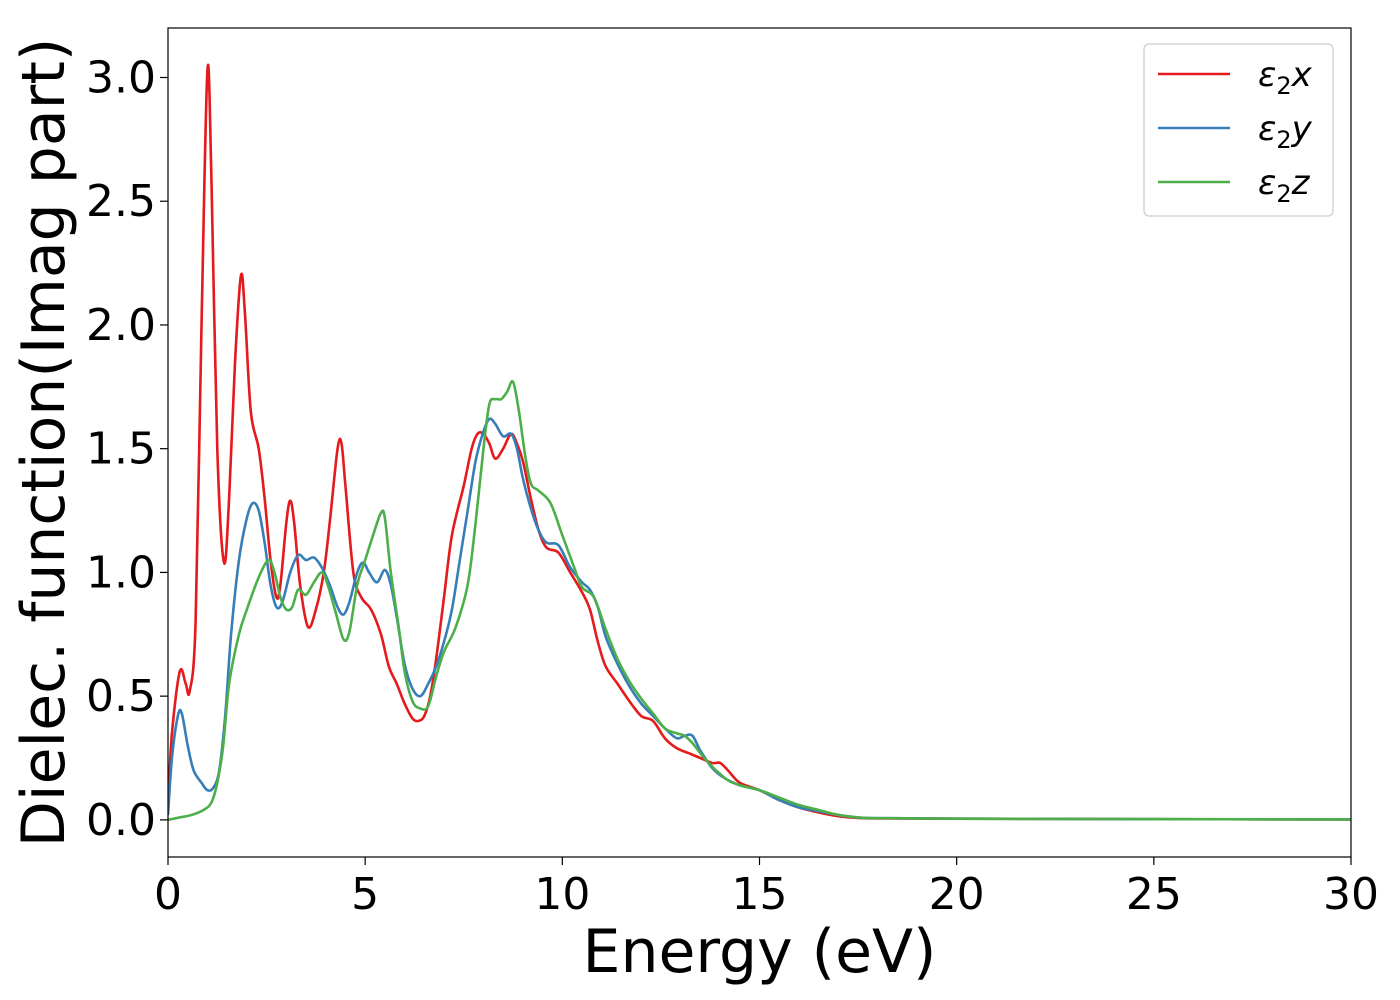 This screenshot has width=1400, height=1000. I want to click on y-tick-label: 0.5, so click(121, 696).